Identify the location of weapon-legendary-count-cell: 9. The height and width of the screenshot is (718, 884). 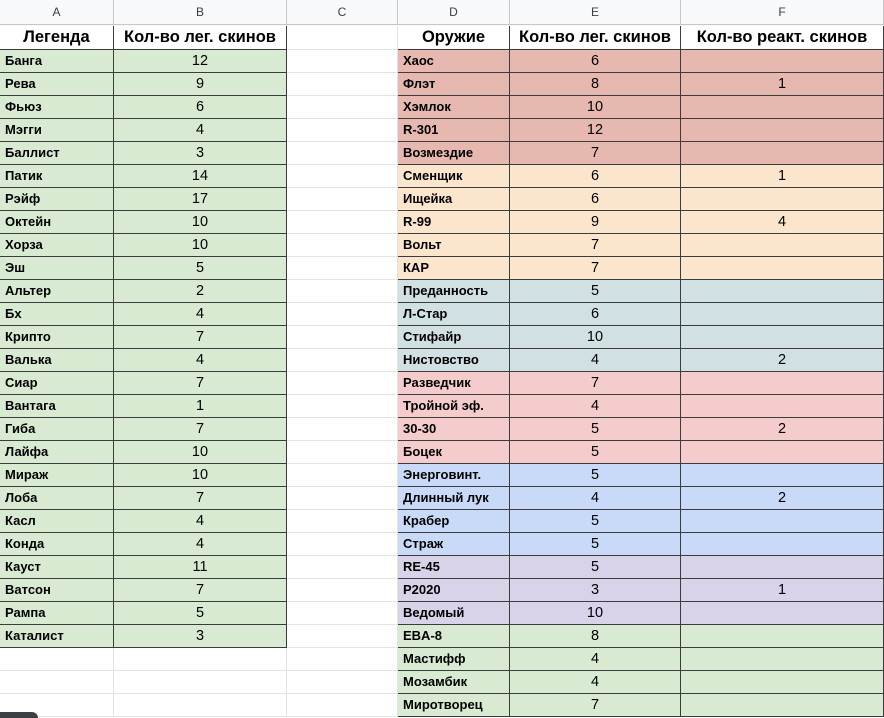
(595, 222).